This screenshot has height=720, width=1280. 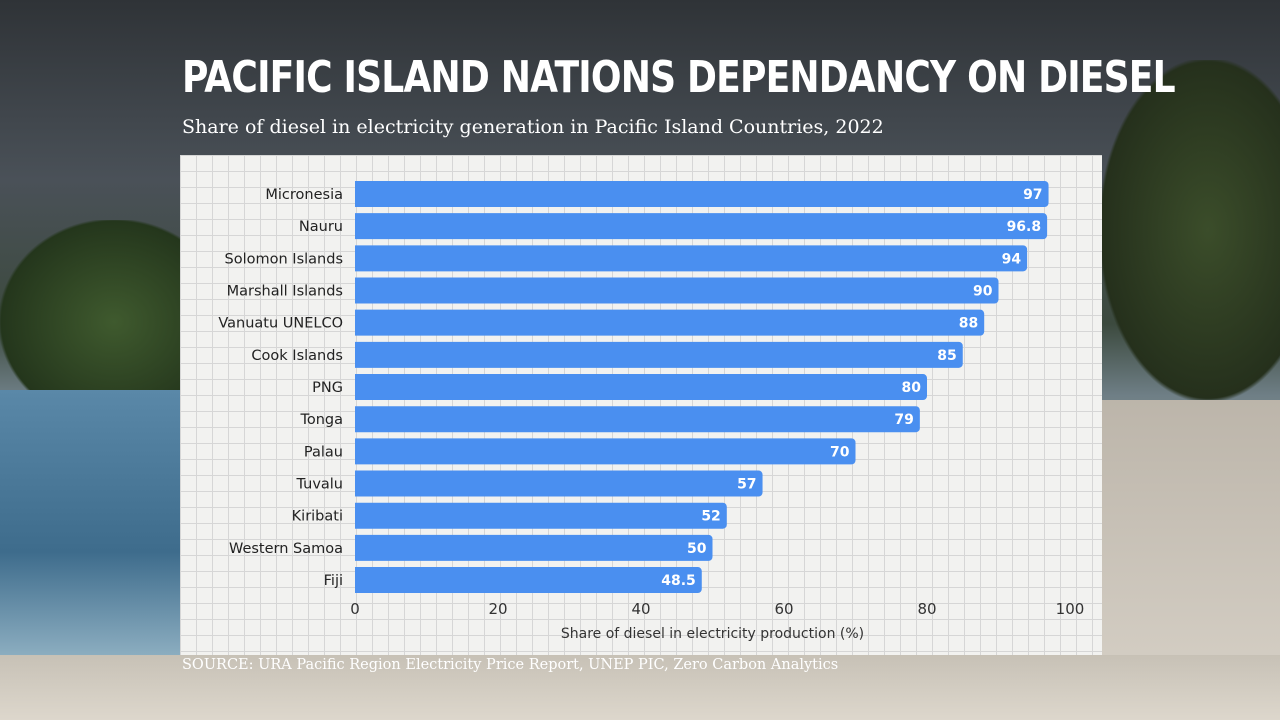 What do you see at coordinates (1032, 195) in the screenshot?
I see `data-label: 97` at bounding box center [1032, 195].